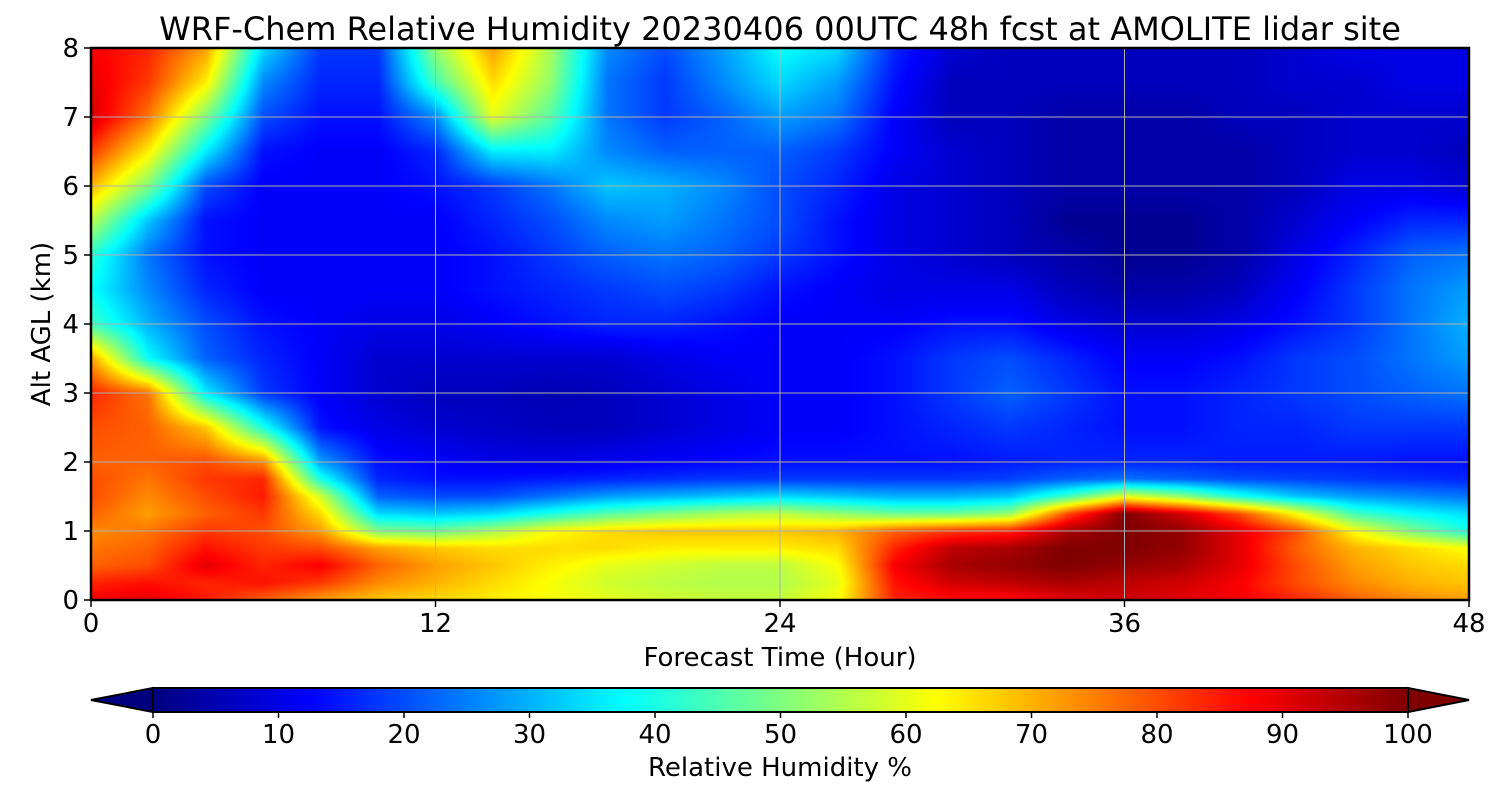 The width and height of the screenshot is (1500, 800). I want to click on colorbar-tick-label: 50, so click(780, 735).